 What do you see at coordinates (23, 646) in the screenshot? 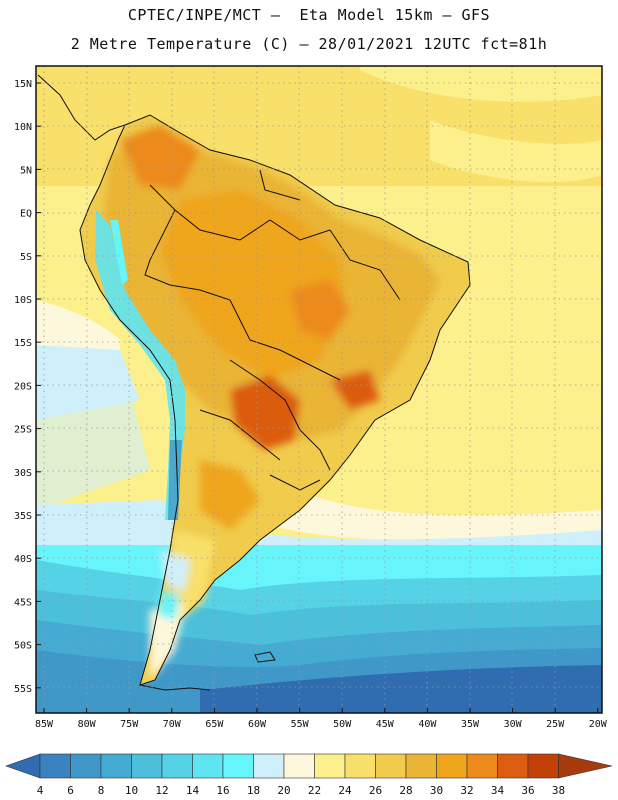
I see `lat-label: 50S` at bounding box center [23, 646].